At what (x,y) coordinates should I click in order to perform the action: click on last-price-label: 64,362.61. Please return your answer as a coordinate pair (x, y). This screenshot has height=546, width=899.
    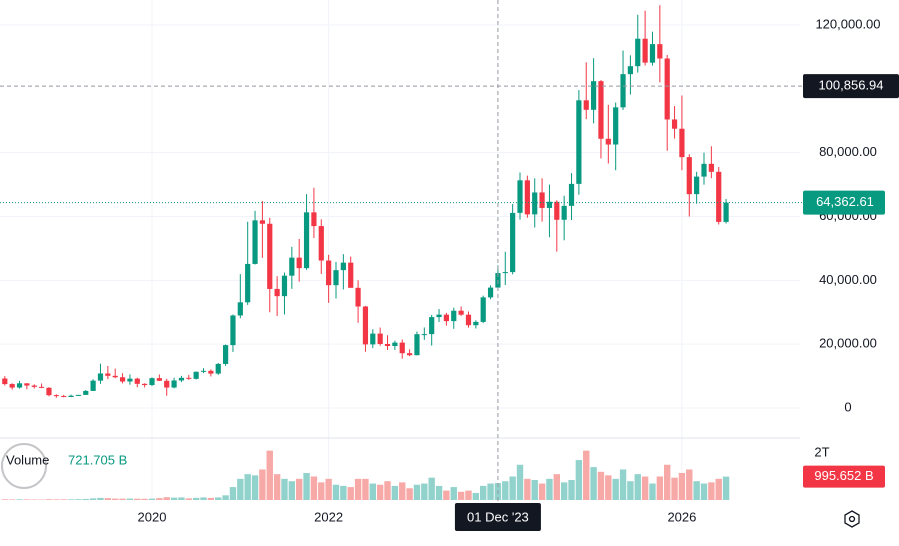
    Looking at the image, I should click on (845, 201).